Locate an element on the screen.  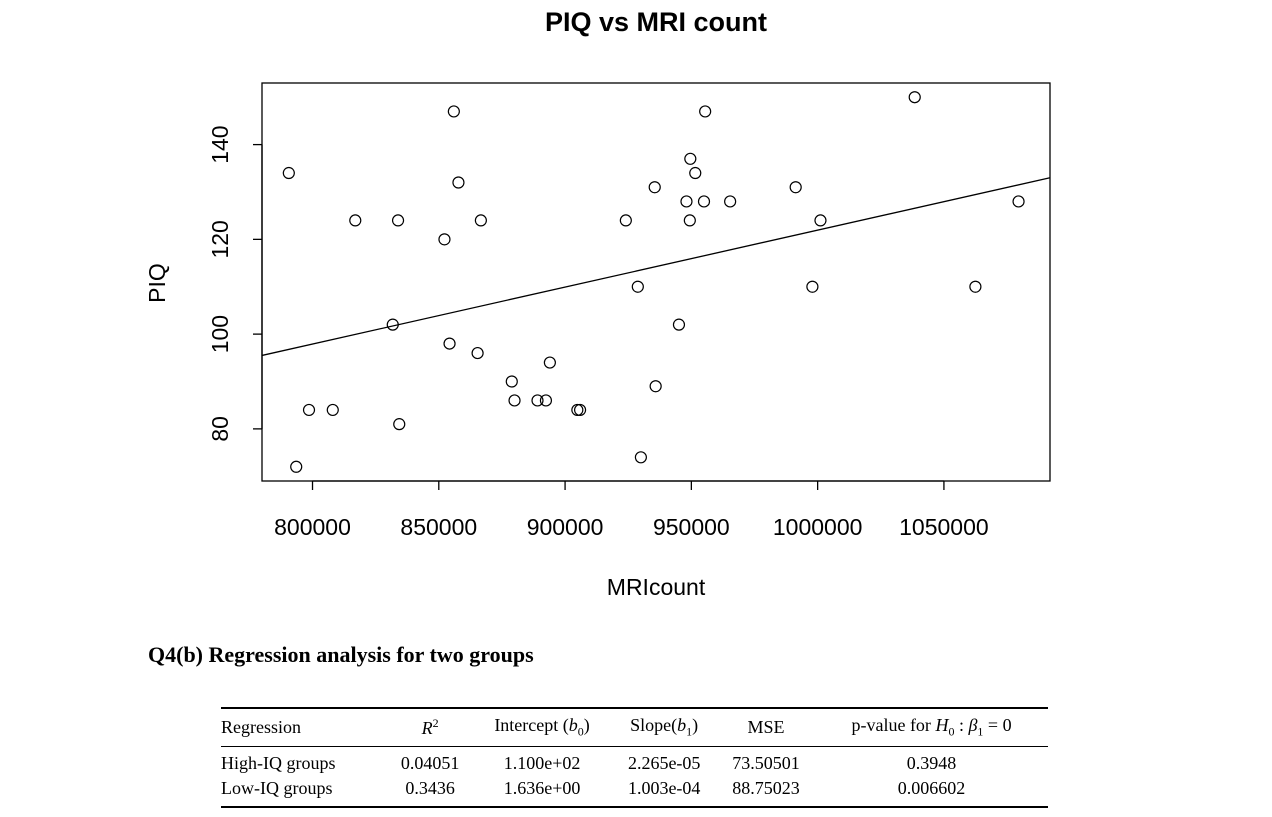
cell-mse: 73.50501 is located at coordinates (766, 762).